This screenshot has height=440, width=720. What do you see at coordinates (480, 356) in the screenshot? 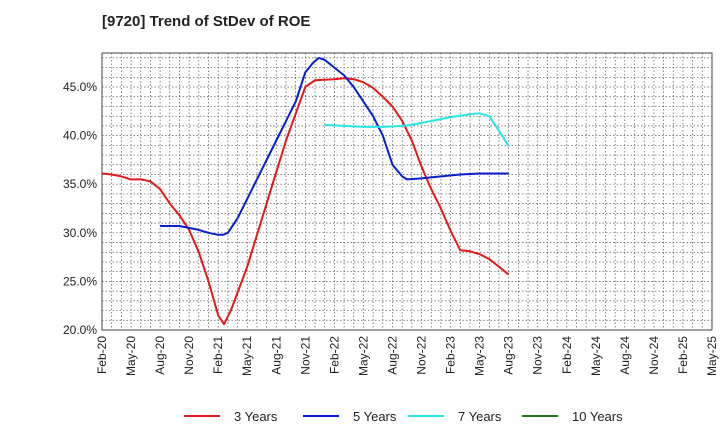
I see `x-tick-label: May-23` at bounding box center [480, 356].